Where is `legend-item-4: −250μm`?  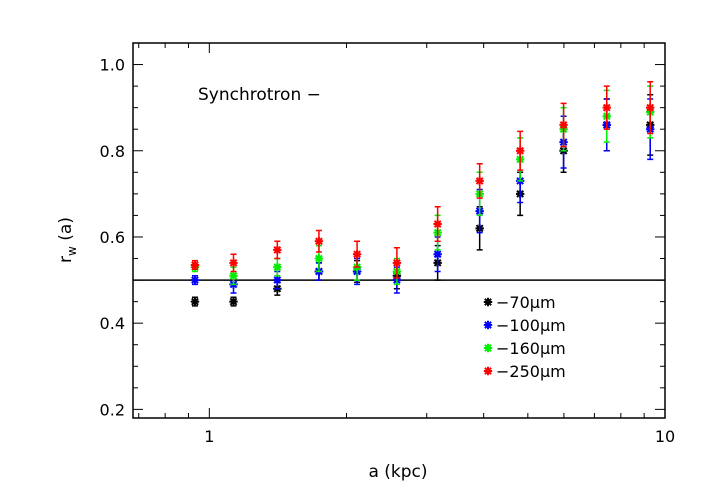 legend-item-4: −250μm is located at coordinates (524, 371).